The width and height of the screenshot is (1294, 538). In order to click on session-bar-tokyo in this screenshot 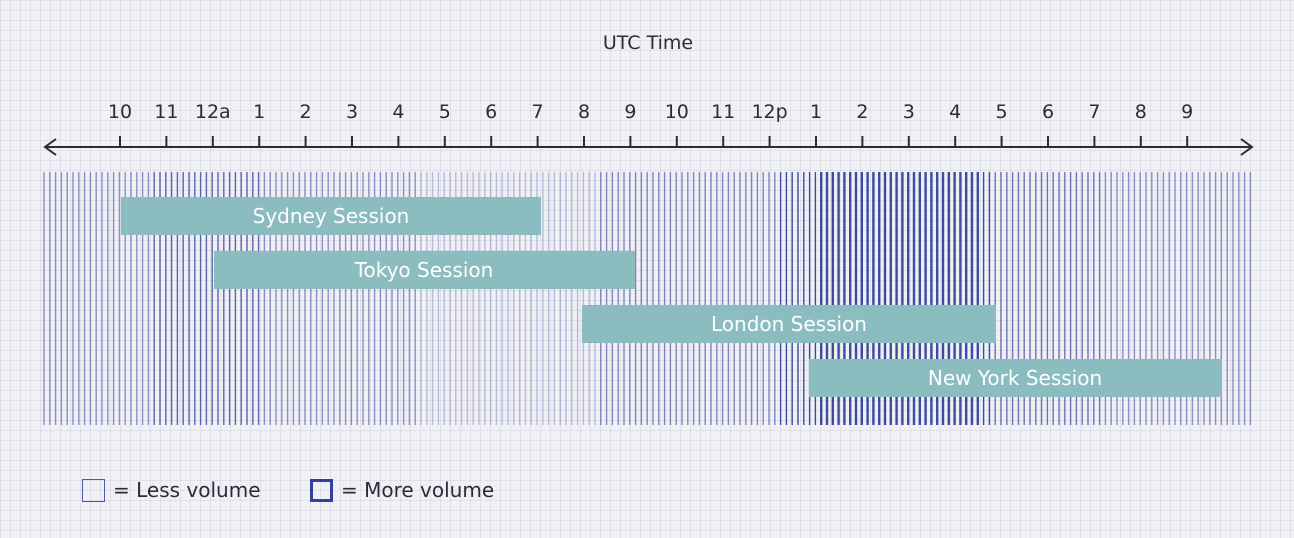, I will do `click(424, 270)`.